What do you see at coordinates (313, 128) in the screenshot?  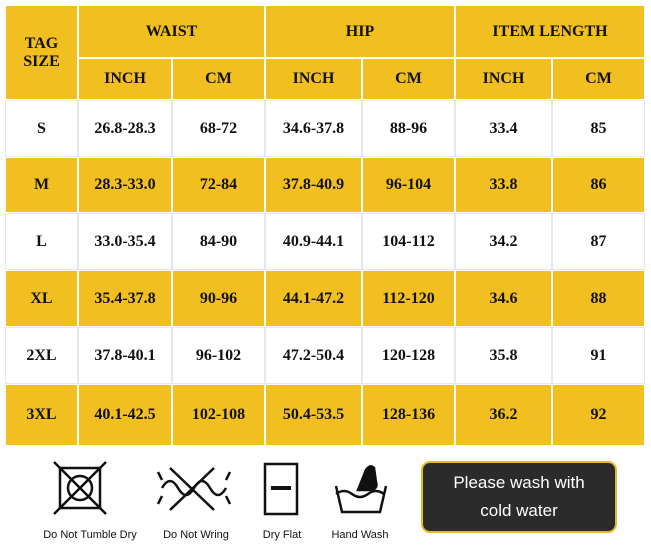 I see `table-cell: 34.6-37.8` at bounding box center [313, 128].